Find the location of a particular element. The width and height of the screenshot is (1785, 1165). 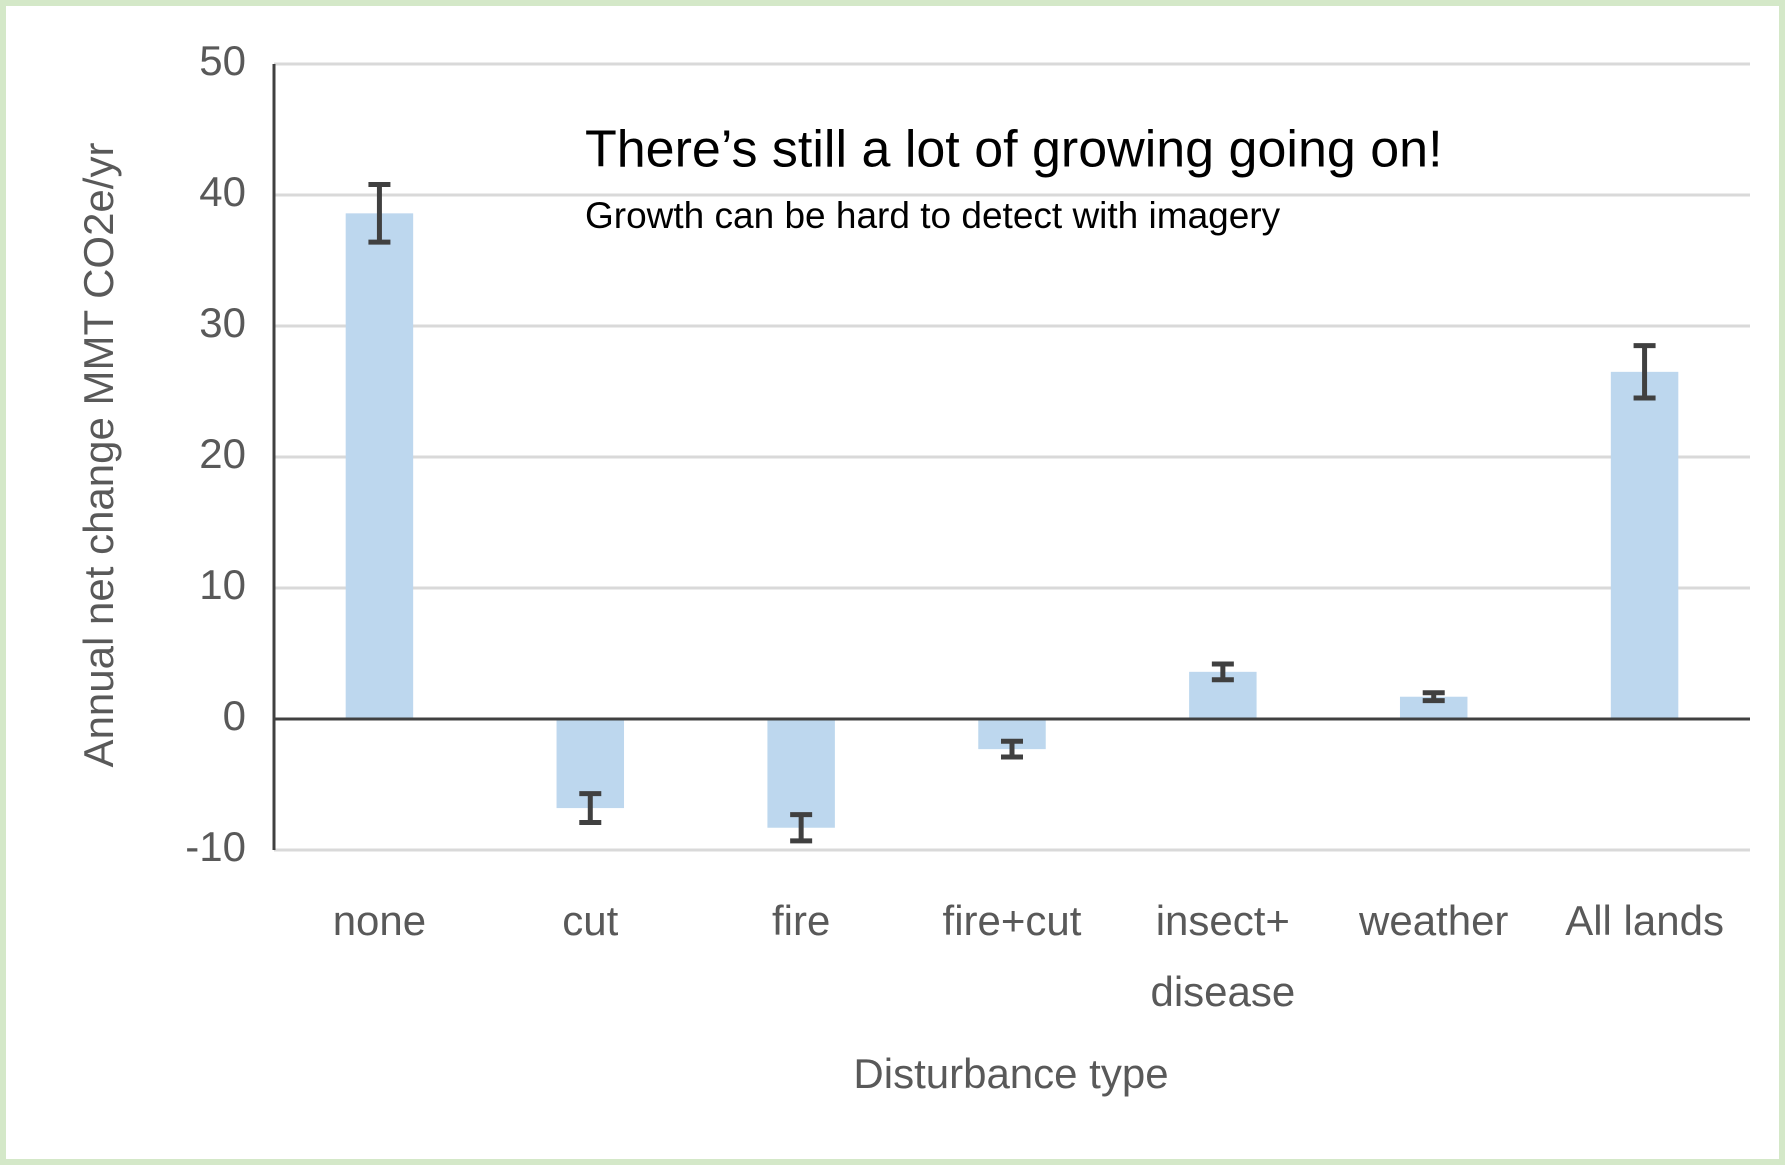

annotation-title: There’s still a lot of growing going on! is located at coordinates (1014, 150).